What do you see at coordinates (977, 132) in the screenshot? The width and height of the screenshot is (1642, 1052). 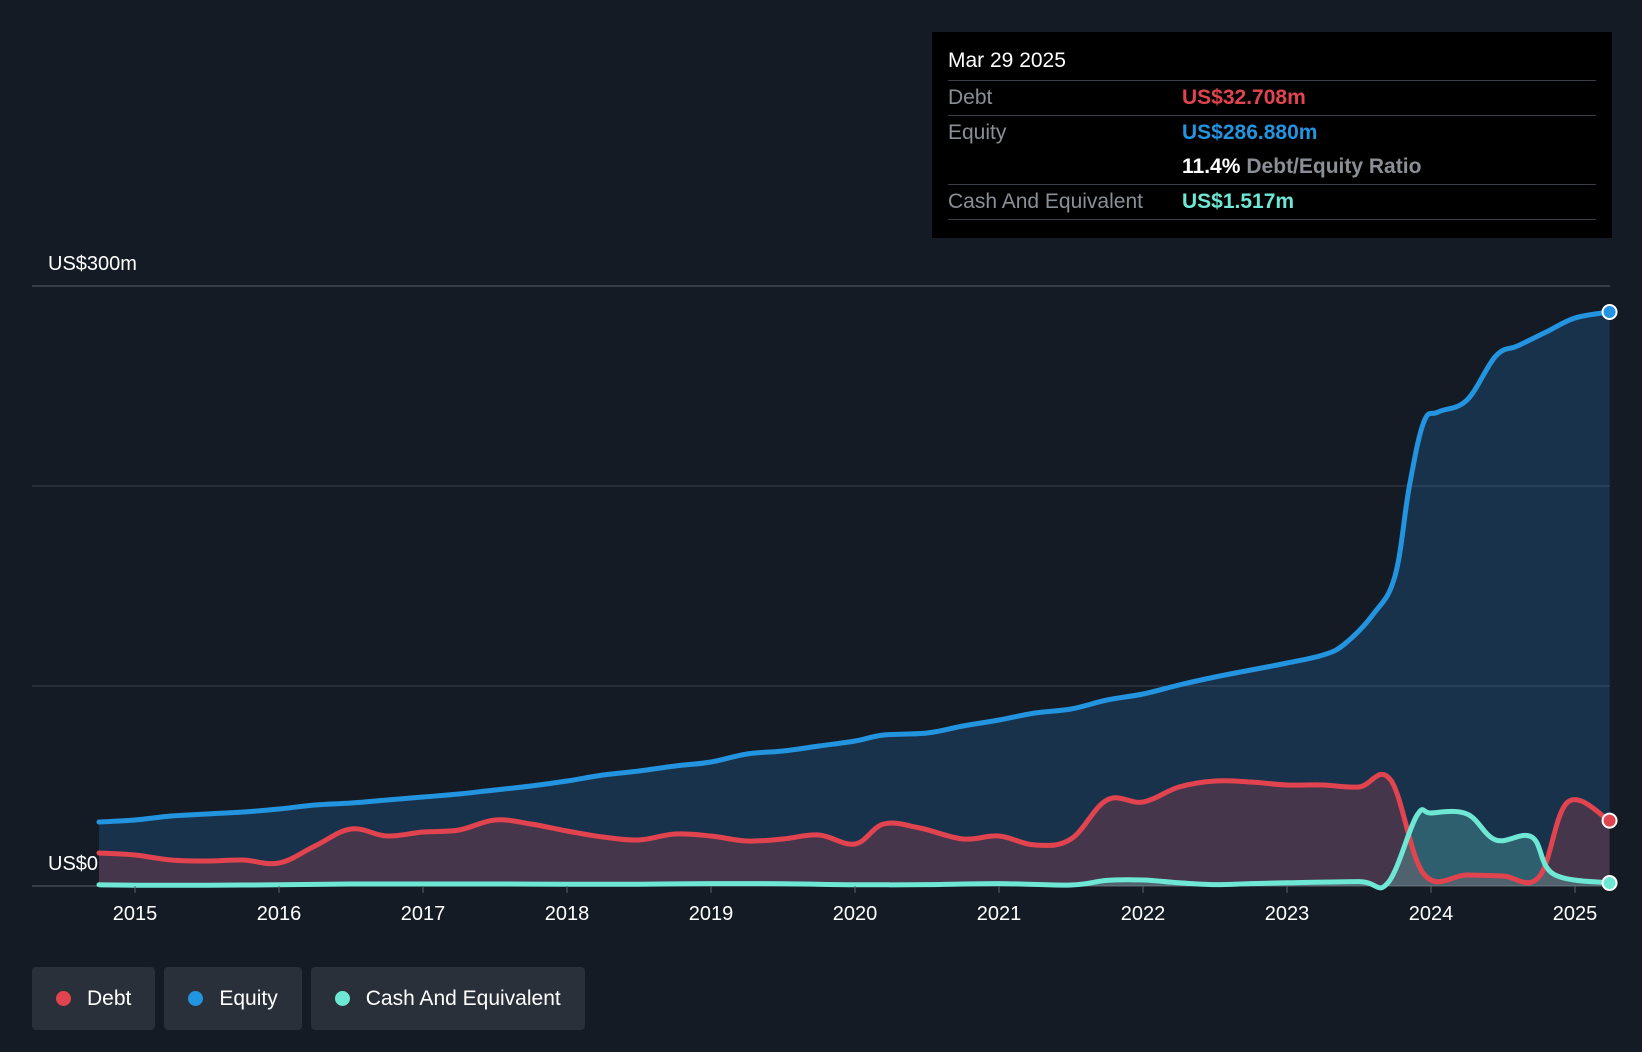 I see `tooltip-equity-label: Equity` at bounding box center [977, 132].